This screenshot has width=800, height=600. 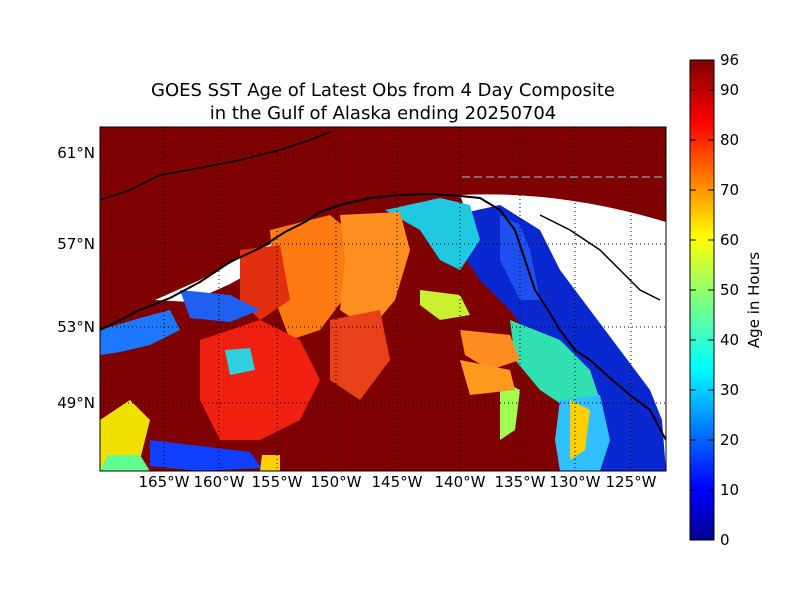 What do you see at coordinates (730, 90) in the screenshot?
I see `colorbar-tick-90: 90` at bounding box center [730, 90].